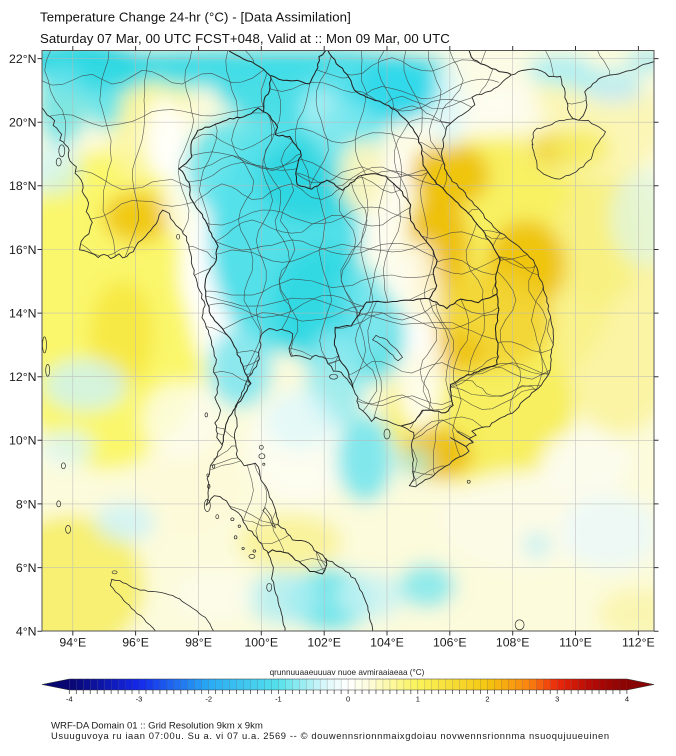 This screenshot has width=676, height=756. What do you see at coordinates (638, 643) in the screenshot?
I see `svg-text: 112°E` at bounding box center [638, 643].